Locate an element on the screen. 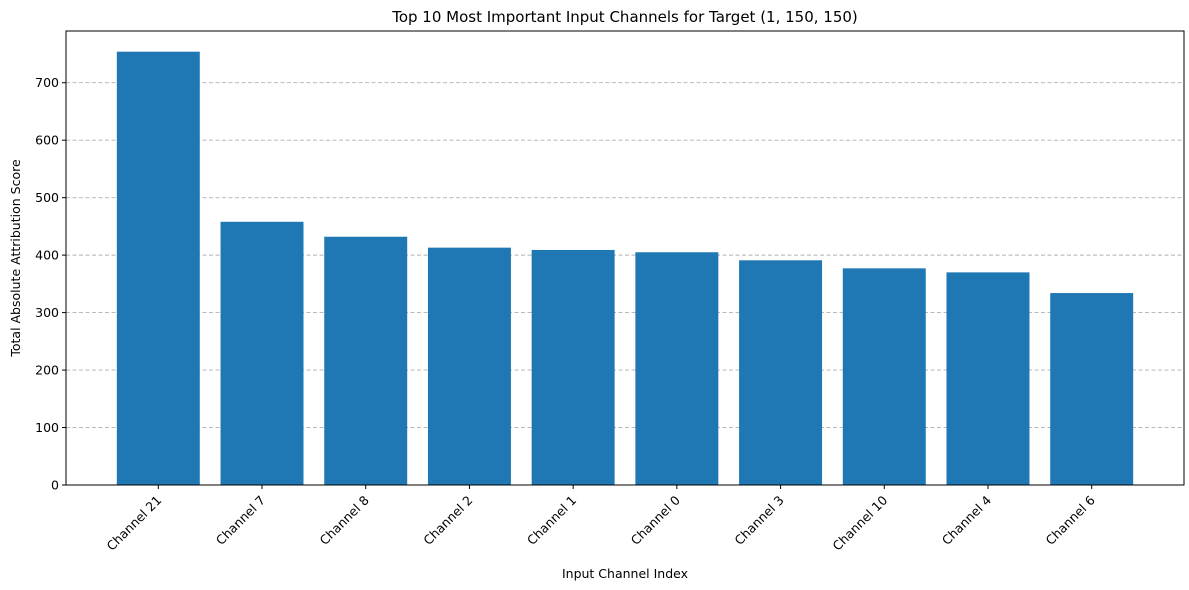  y-ticks: 0 100 200 300 400 500 600 700 is located at coordinates (50, 284).